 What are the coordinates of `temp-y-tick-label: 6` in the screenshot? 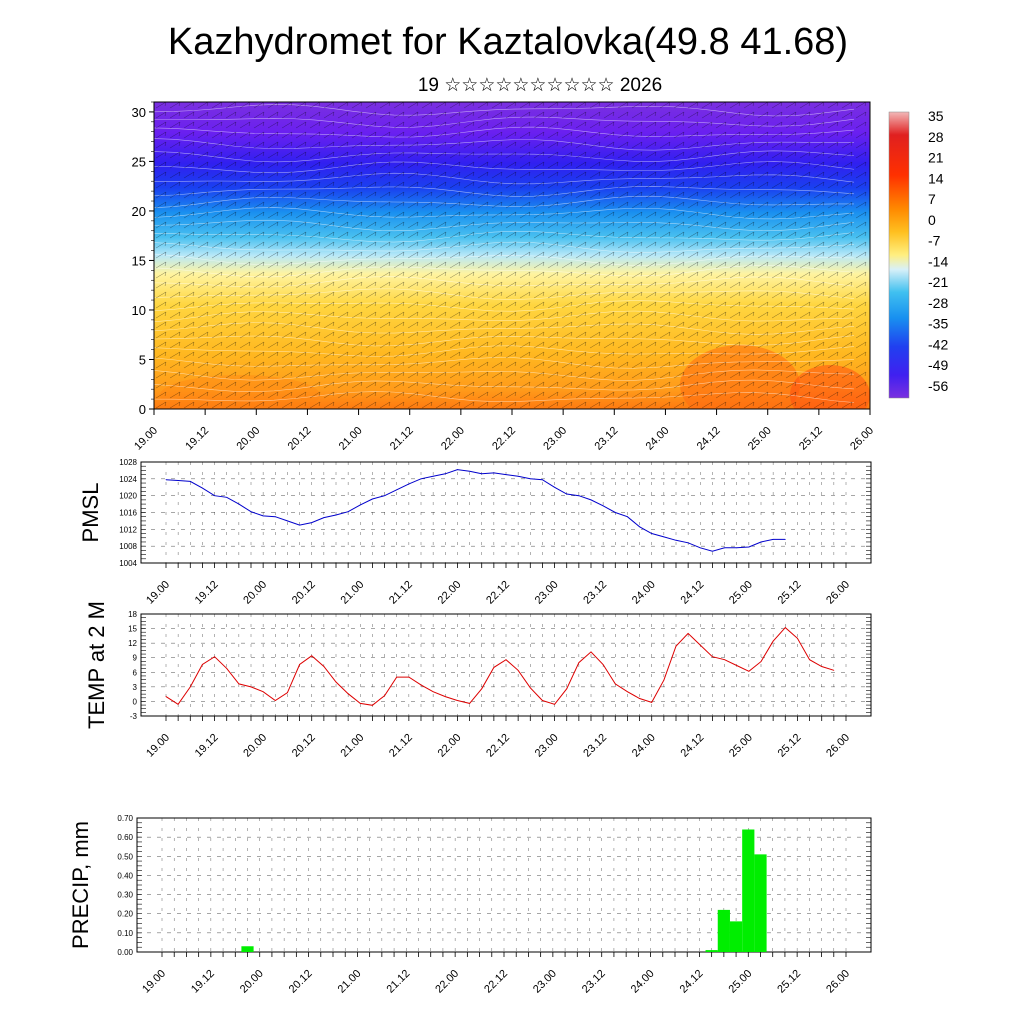 It's located at (135, 672).